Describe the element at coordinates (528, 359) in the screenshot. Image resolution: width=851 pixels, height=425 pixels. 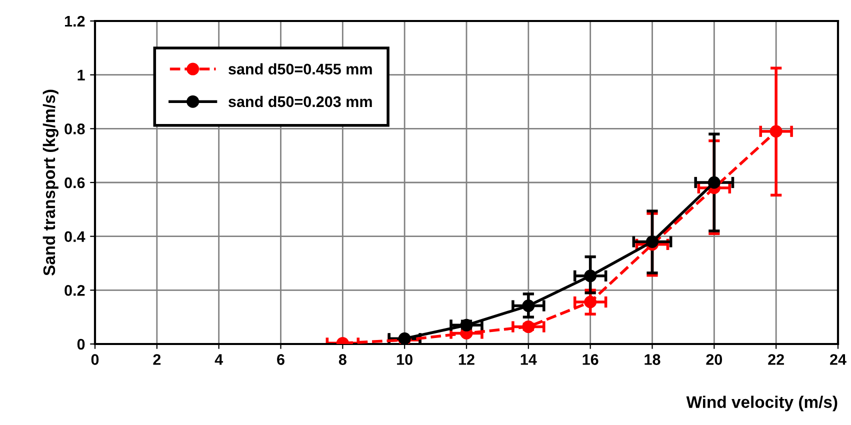
I see `x-tick-label: 14` at that location.